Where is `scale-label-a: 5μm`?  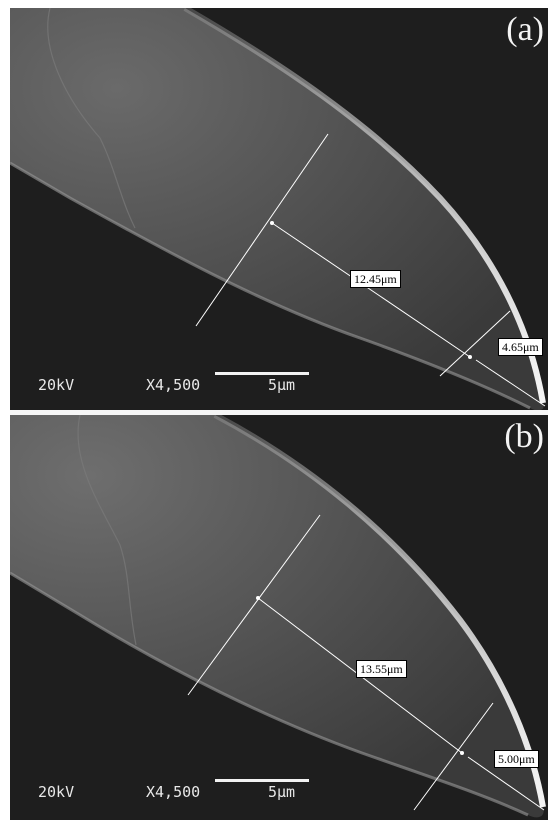
scale-label-a: 5μm is located at coordinates (282, 385).